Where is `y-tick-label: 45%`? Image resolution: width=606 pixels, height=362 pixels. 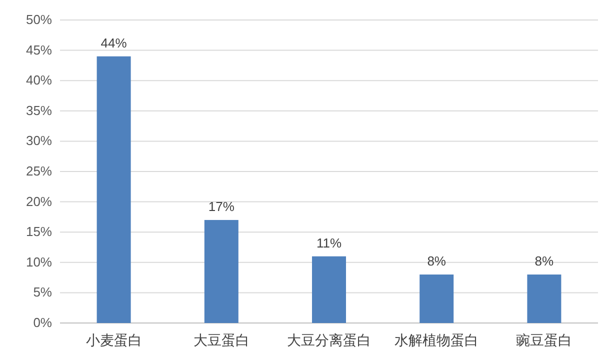
y-tick-label: 45% is located at coordinates (39, 50).